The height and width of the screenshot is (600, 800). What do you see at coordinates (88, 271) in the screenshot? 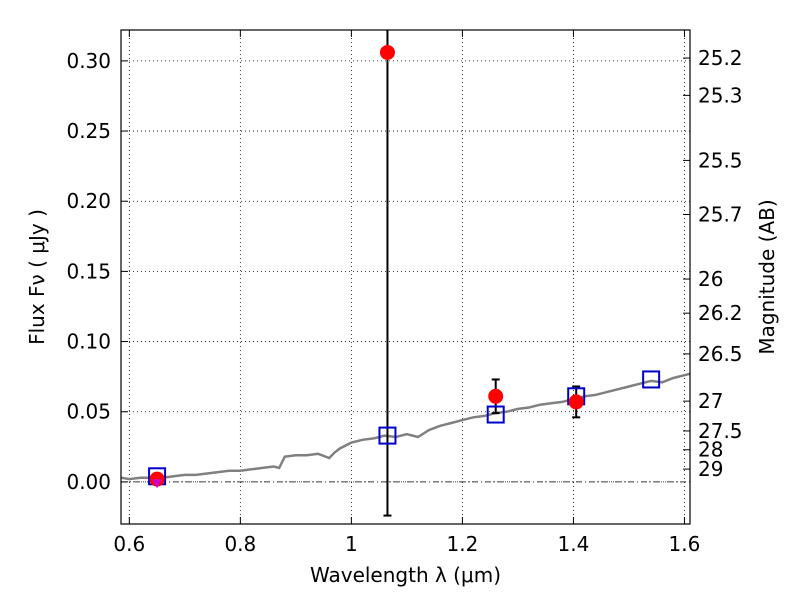
I see `y-tick-label: 0.15` at bounding box center [88, 271].